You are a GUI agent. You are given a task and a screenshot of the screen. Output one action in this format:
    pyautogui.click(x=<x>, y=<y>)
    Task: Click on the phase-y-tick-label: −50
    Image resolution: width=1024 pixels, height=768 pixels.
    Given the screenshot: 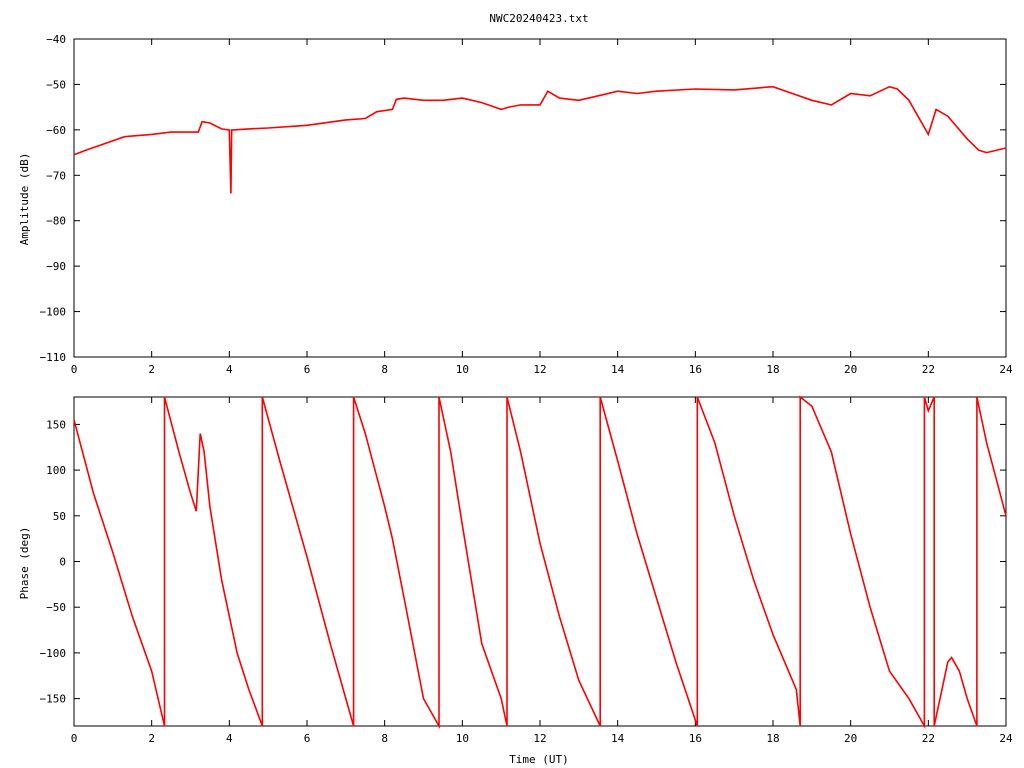 What is the action you would take?
    pyautogui.click(x=56, y=607)
    